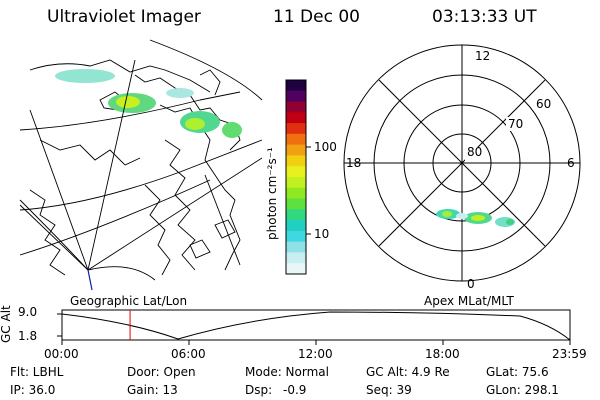 The height and width of the screenshot is (400, 600). Describe the element at coordinates (315, 354) in the screenshot. I see `xtick-1200: 12:00` at that location.